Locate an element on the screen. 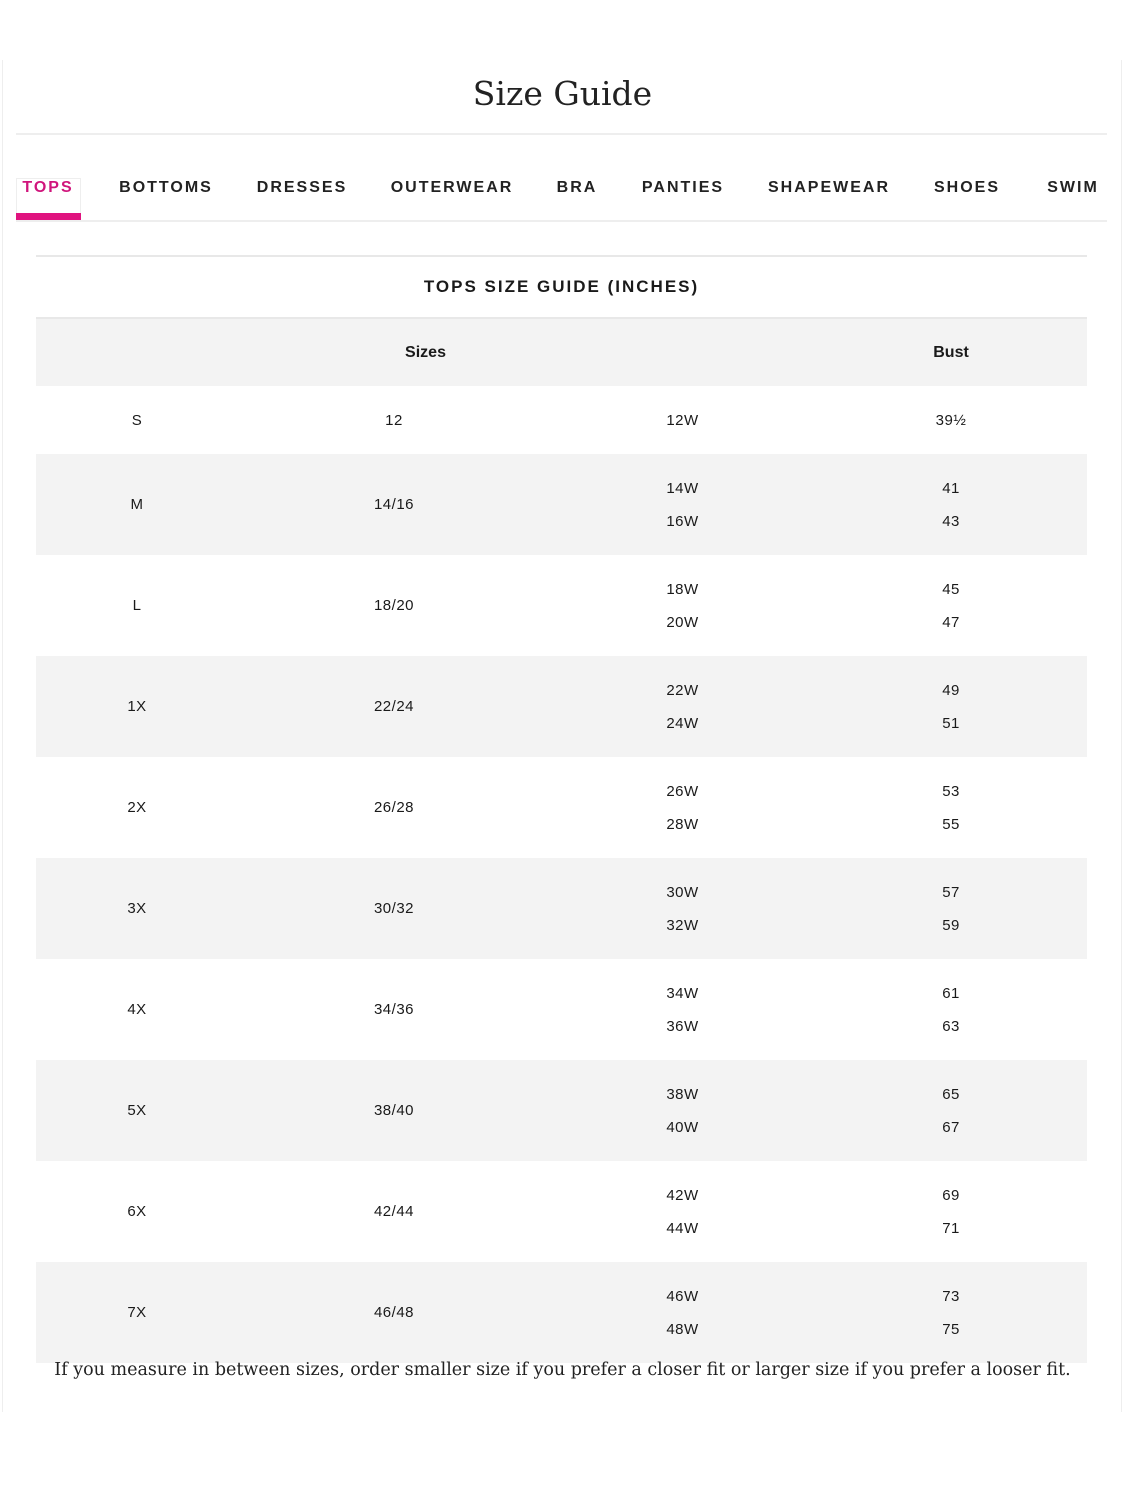 The width and height of the screenshot is (1125, 1500). cell-bust-value: 59 is located at coordinates (951, 925).